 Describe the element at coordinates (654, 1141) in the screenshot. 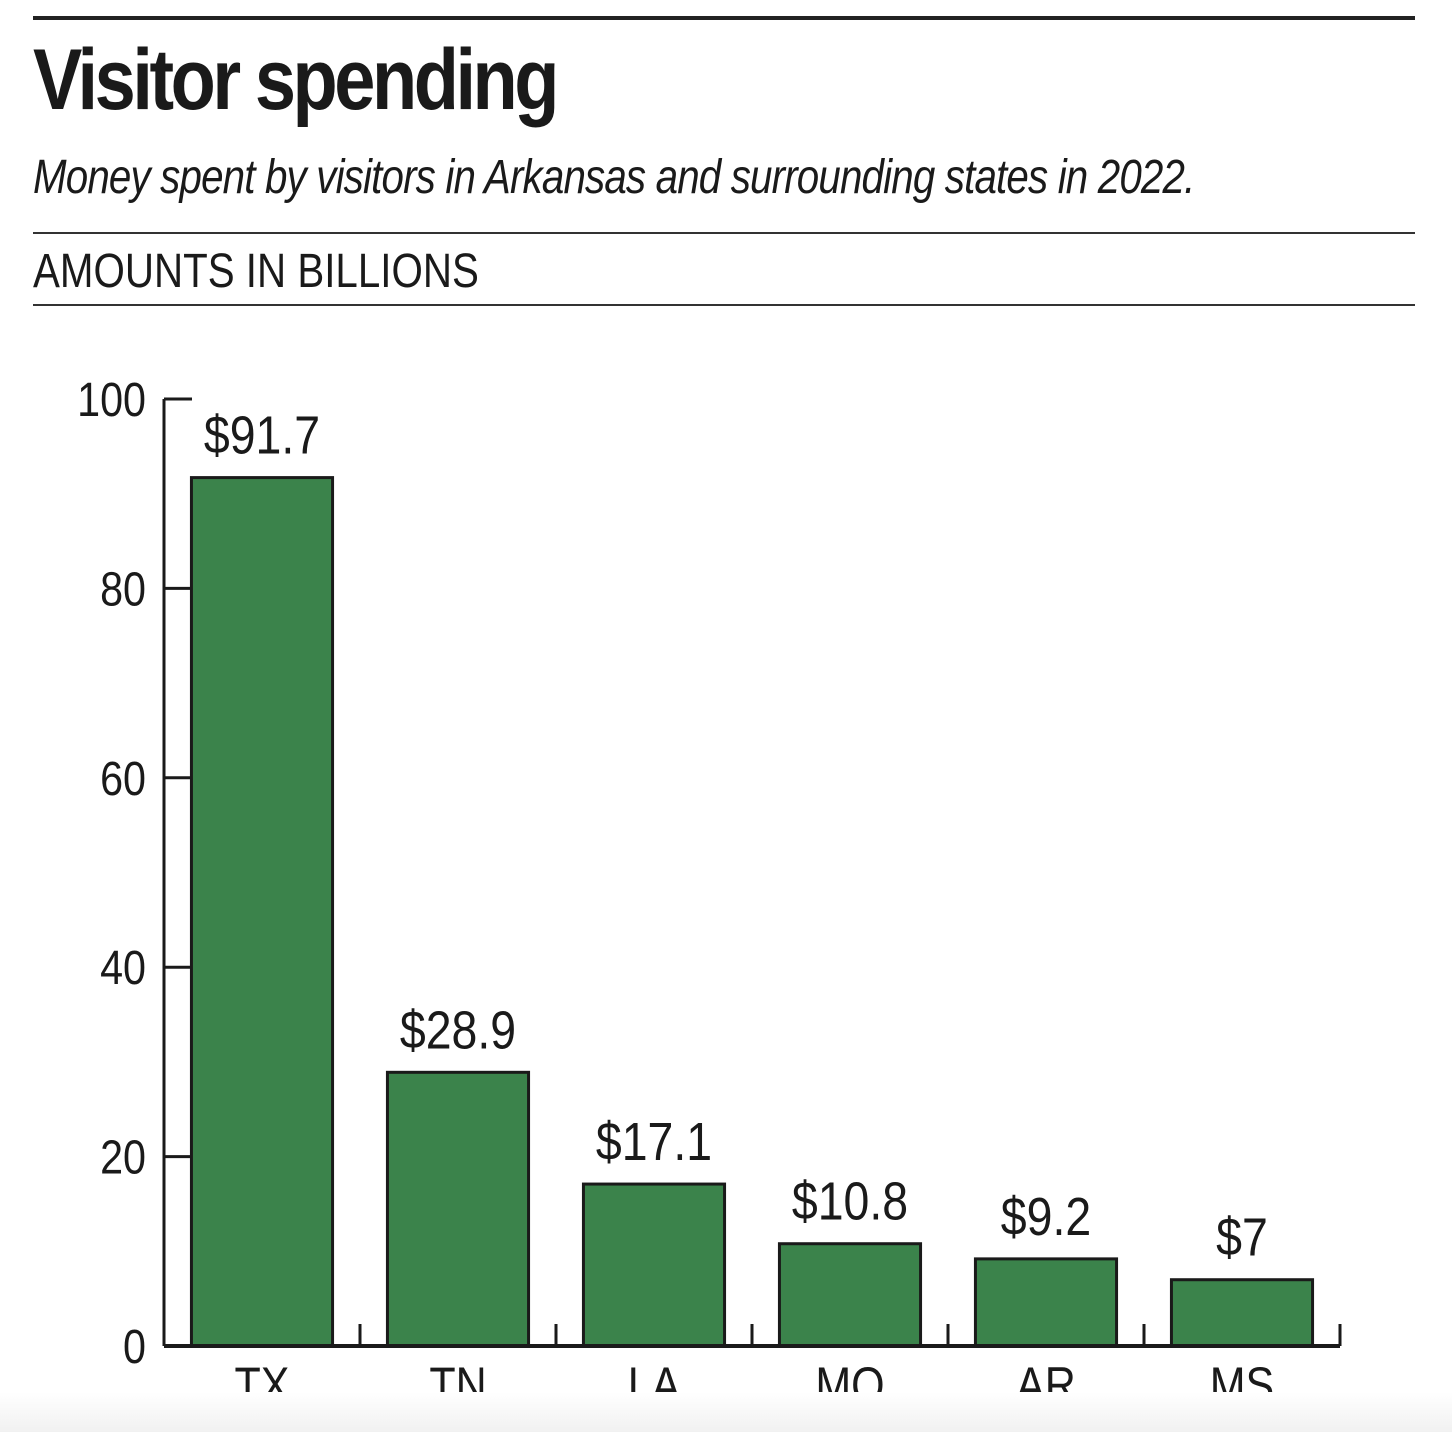

I see `data-label-la: $17.1` at that location.